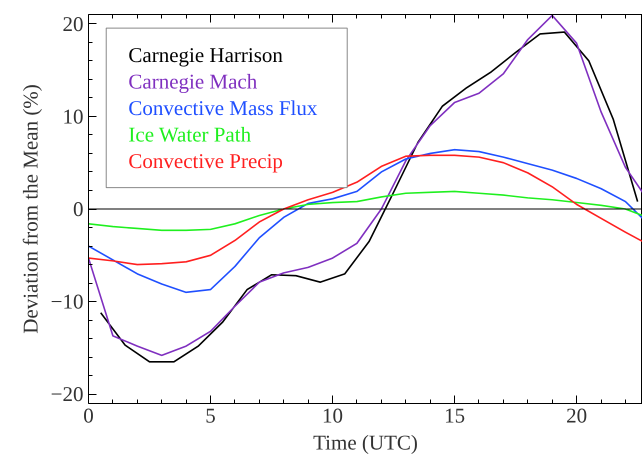 This screenshot has height=463, width=642. I want to click on y-tick-label: 20, so click(73, 24).